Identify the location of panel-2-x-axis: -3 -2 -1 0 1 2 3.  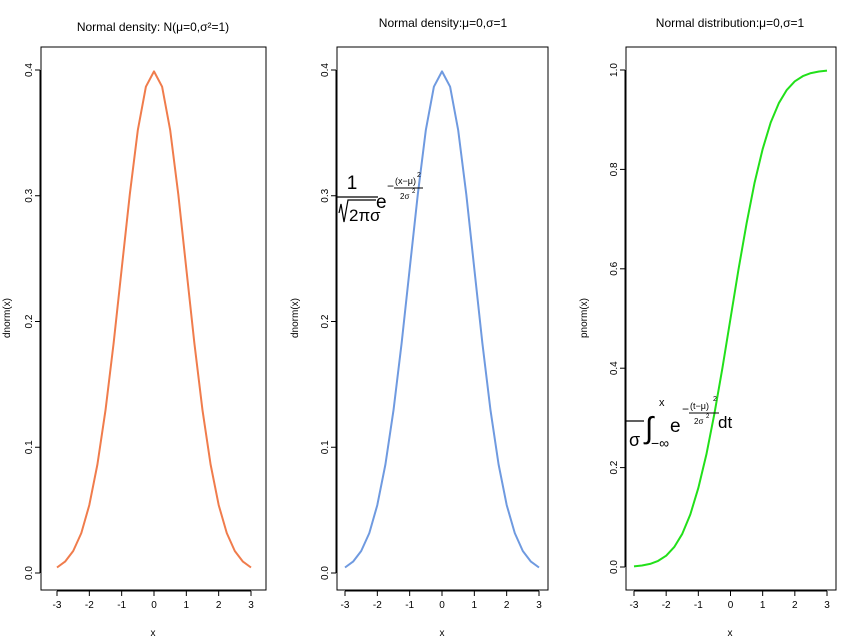
(441, 600).